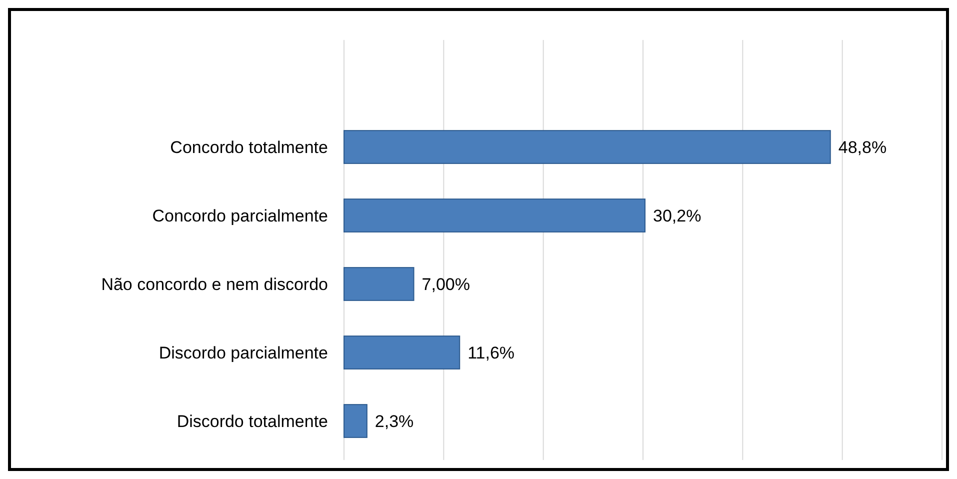  What do you see at coordinates (446, 284) in the screenshot?
I see `data-label: 7,00%` at bounding box center [446, 284].